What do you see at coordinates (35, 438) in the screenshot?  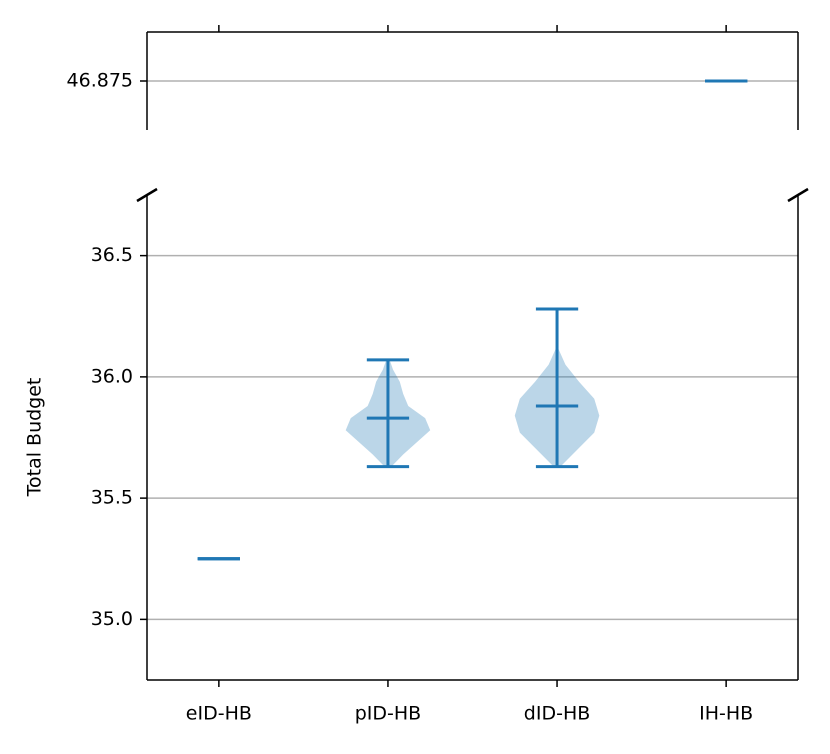 I see `y-axis-label: Total Budget` at bounding box center [35, 438].